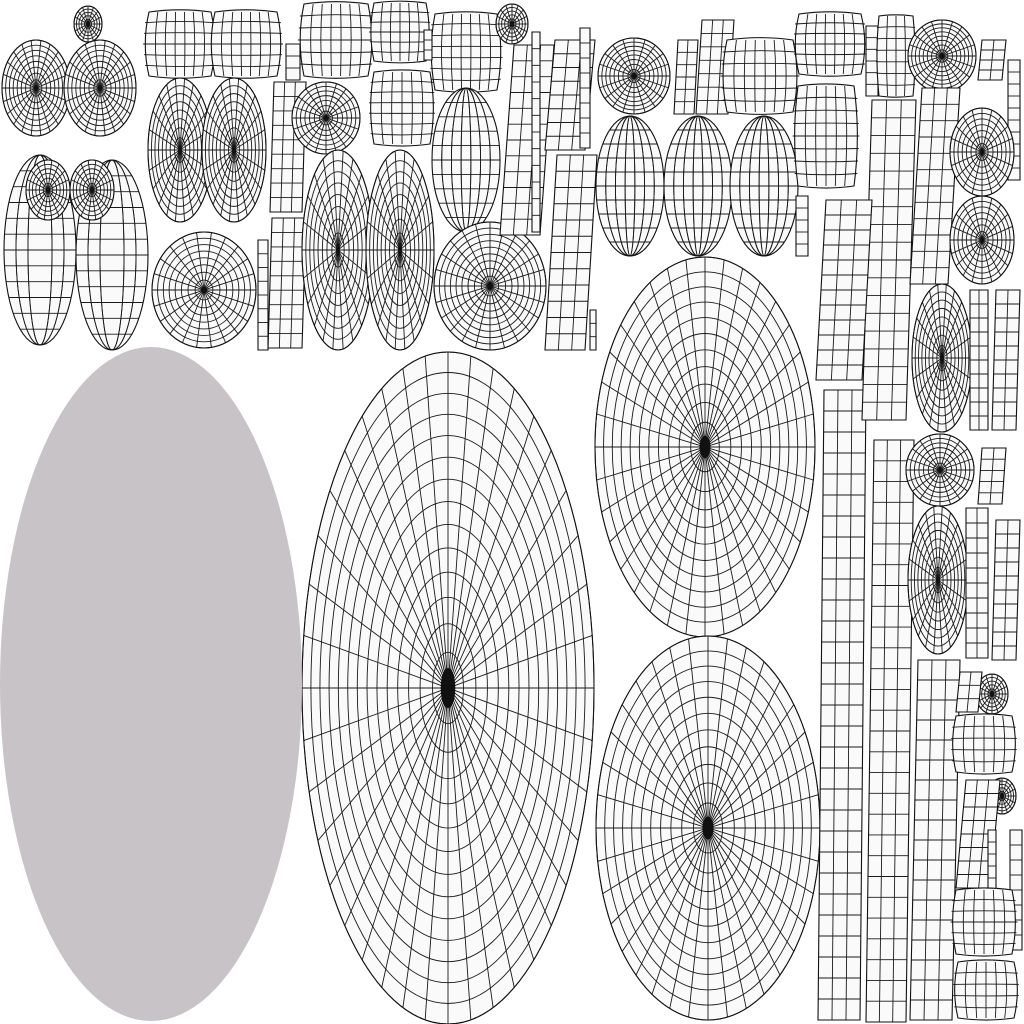 Image resolution: width=1024 pixels, height=1024 pixels. What do you see at coordinates (708, 828) in the screenshot?
I see `uv-island-large-right-bottom` at bounding box center [708, 828].